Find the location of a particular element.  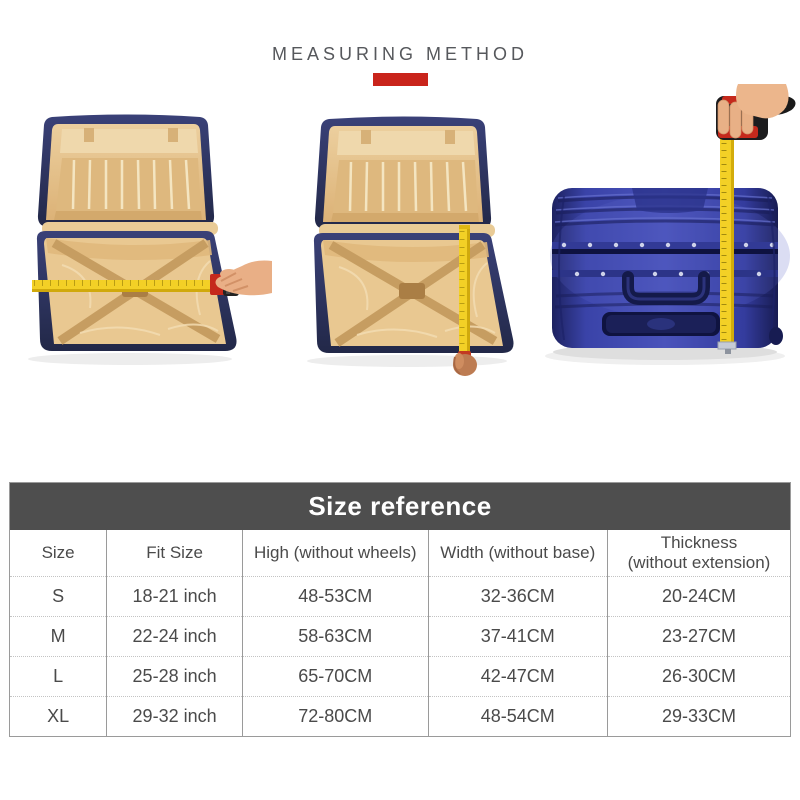

photo-measure-width is located at coordinates (150, 239).